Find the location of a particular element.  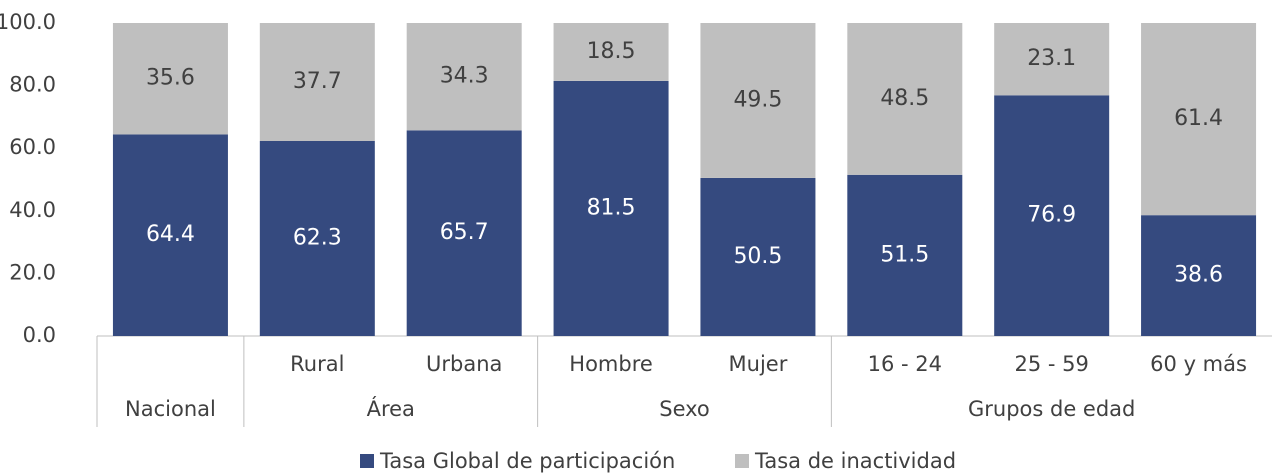

x-tick-label: Hombre is located at coordinates (611, 364).